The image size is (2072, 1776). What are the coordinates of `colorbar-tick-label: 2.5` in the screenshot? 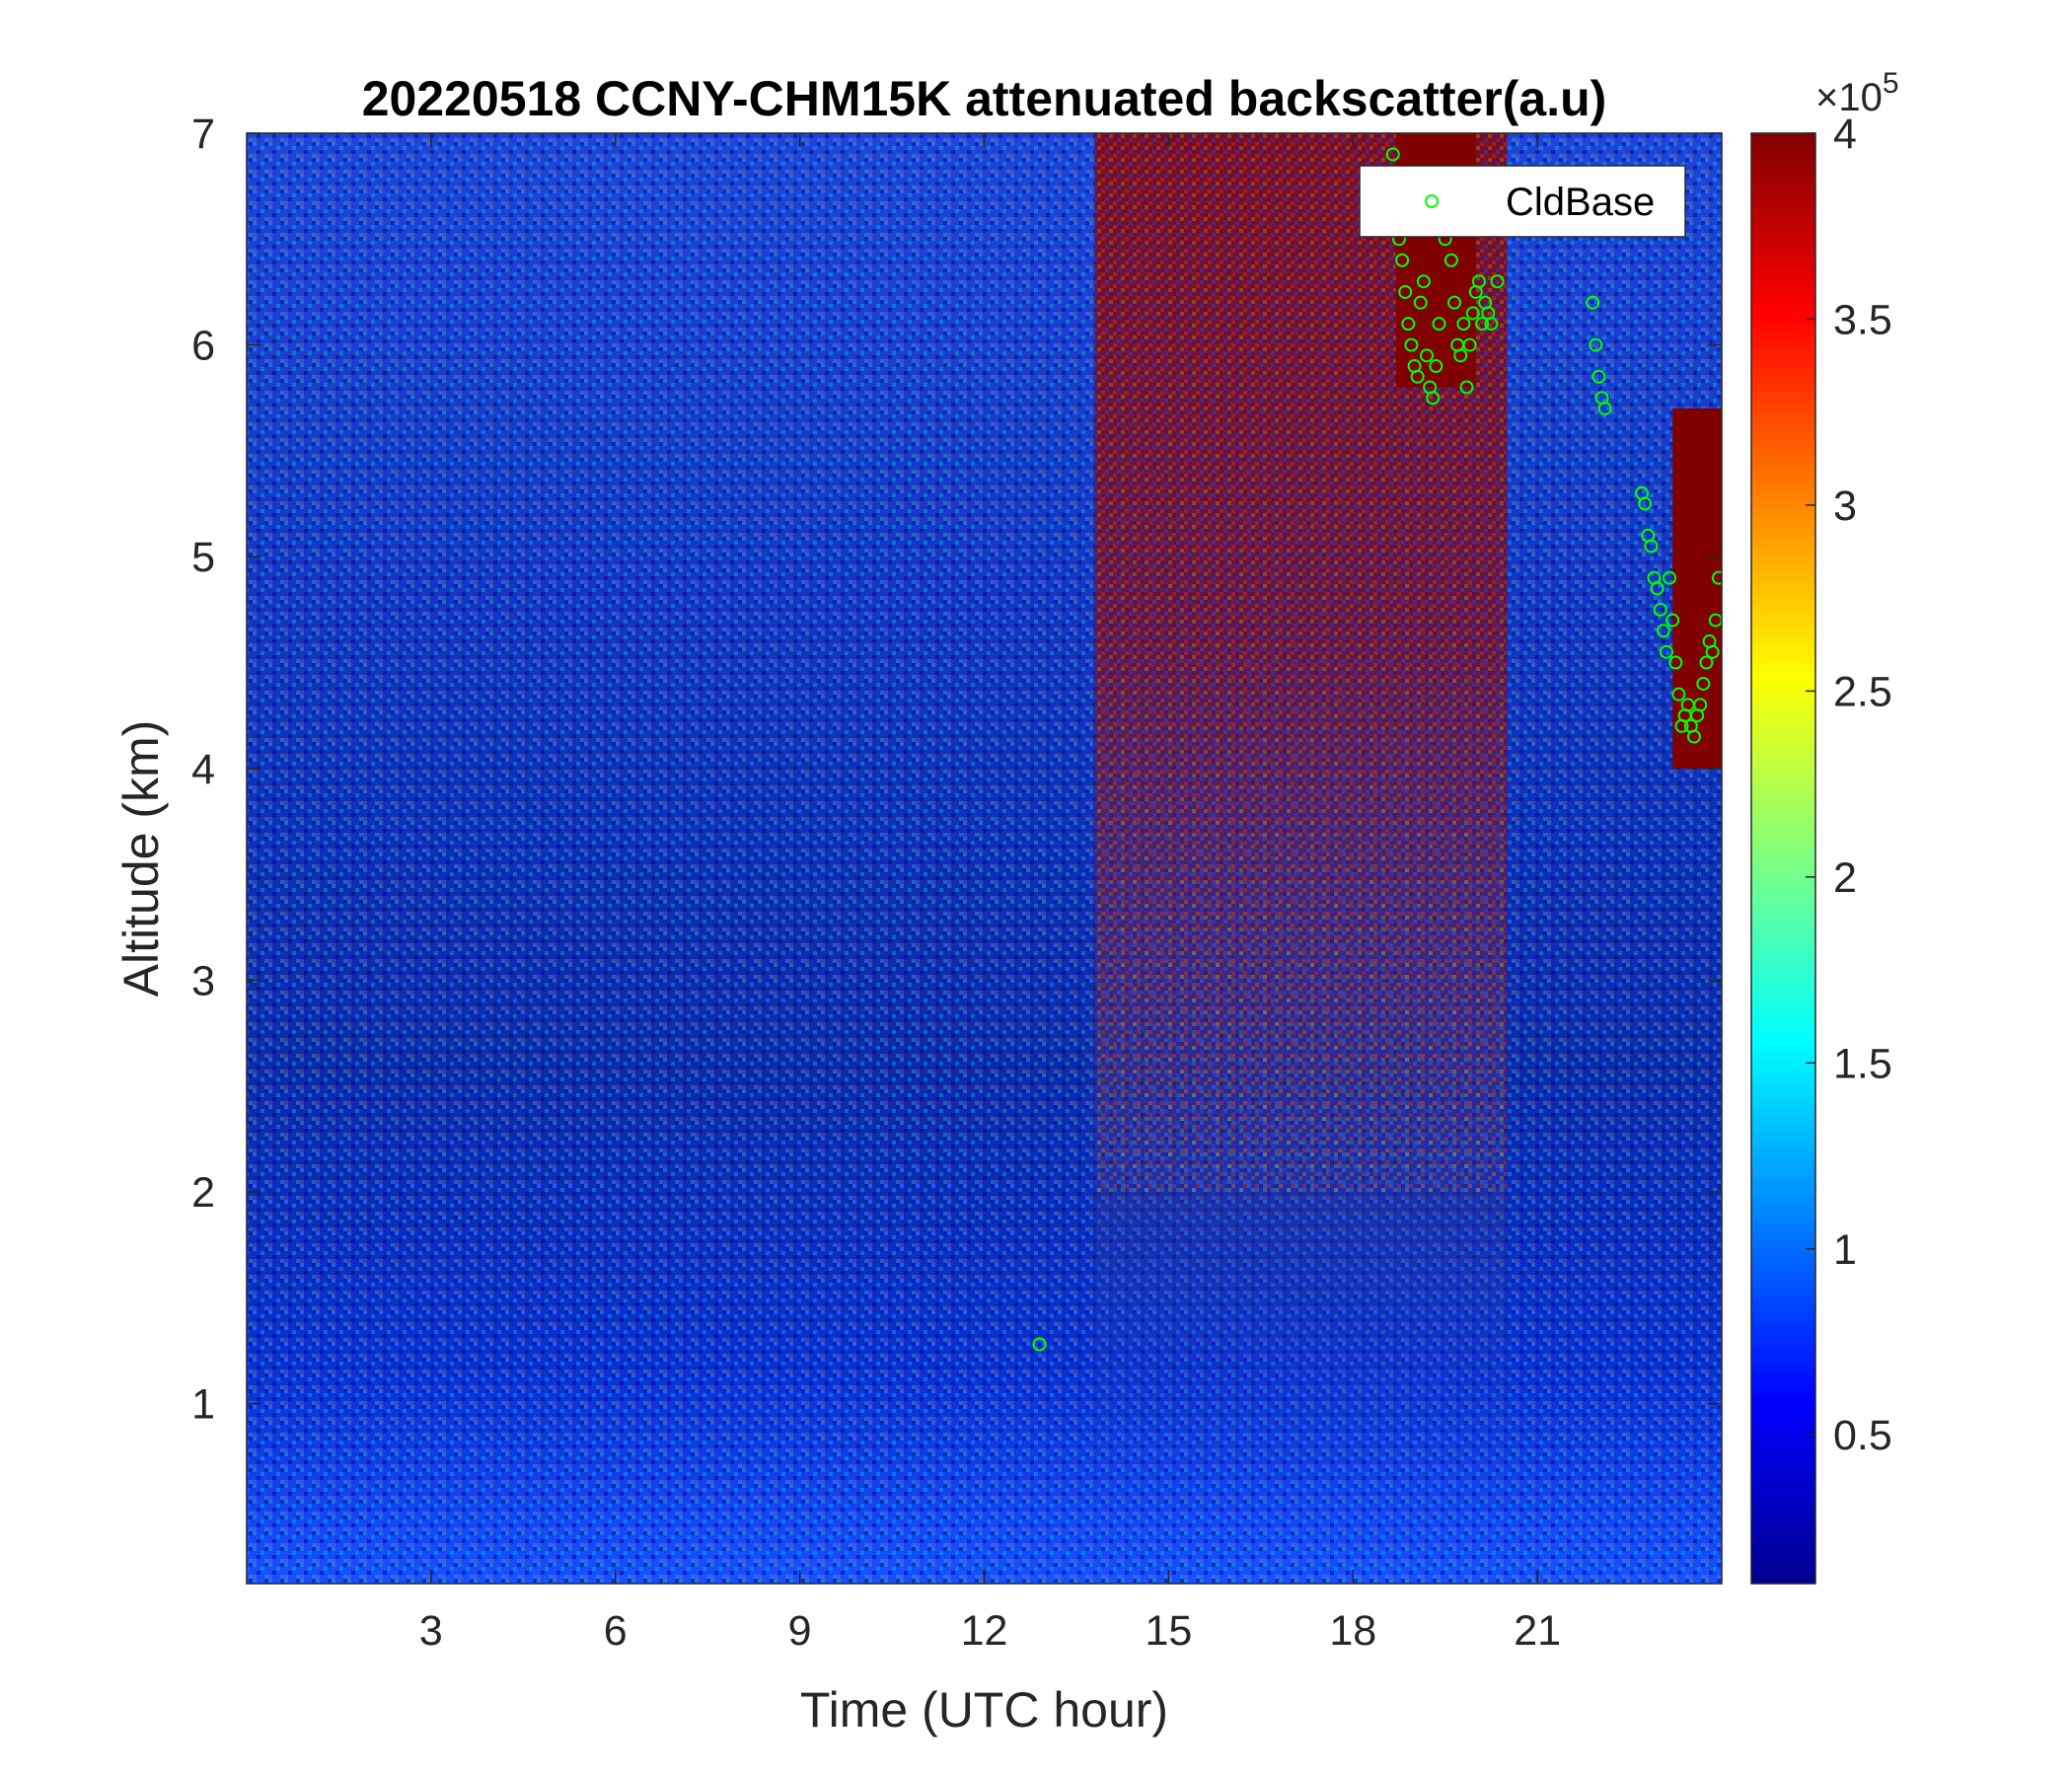 It's located at (1862, 692).